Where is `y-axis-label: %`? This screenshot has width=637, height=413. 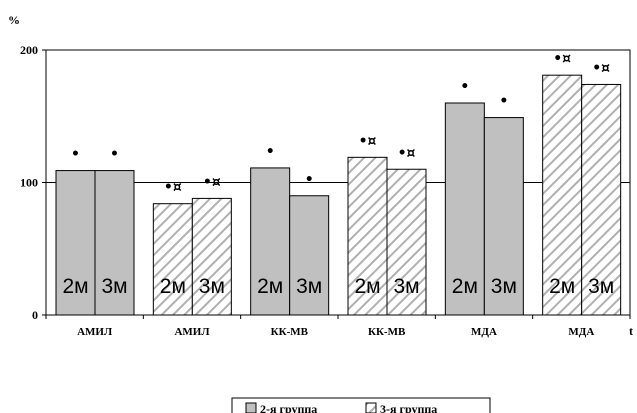
y-axis-label: % is located at coordinates (14, 20).